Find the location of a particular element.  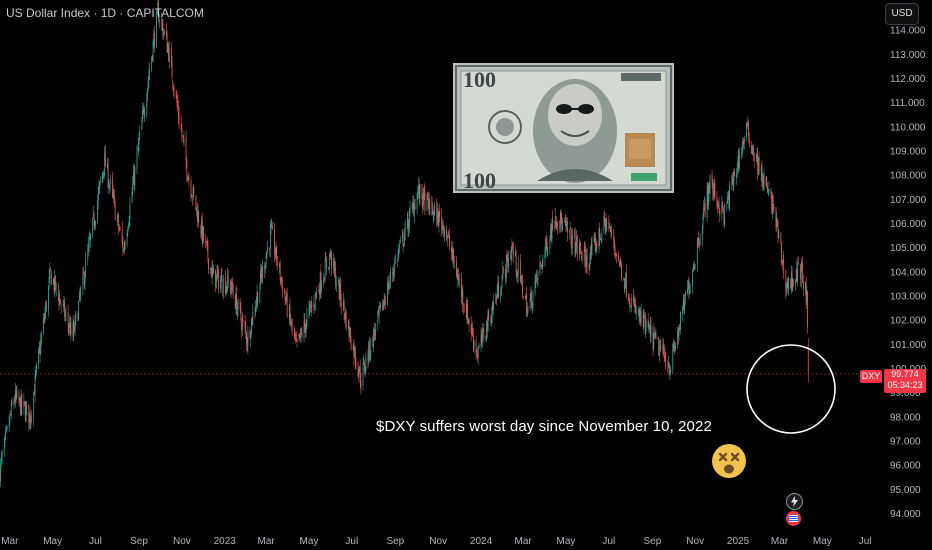

us-flag-icon is located at coordinates (793, 518).